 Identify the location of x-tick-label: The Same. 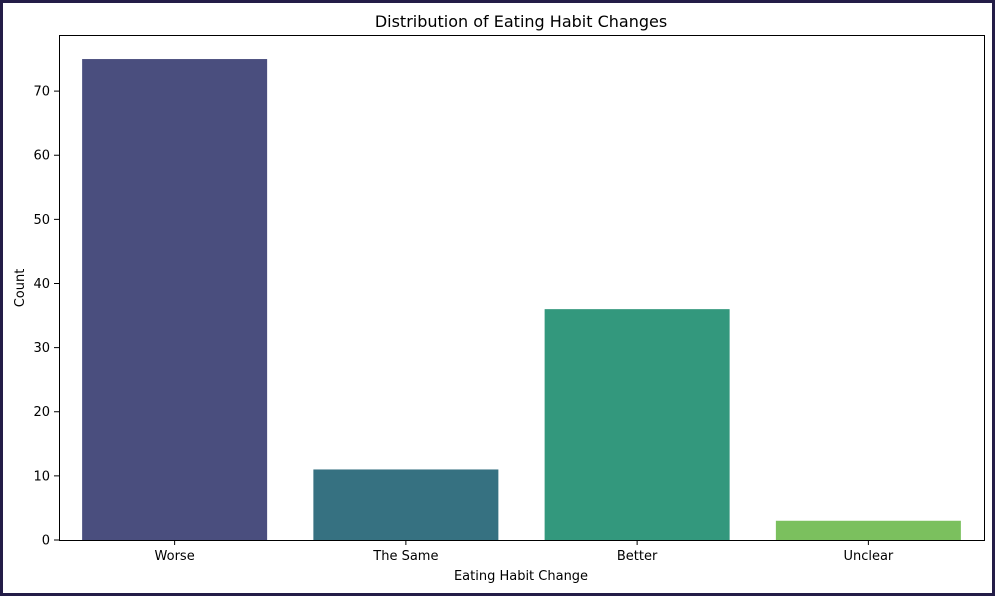
(405, 556).